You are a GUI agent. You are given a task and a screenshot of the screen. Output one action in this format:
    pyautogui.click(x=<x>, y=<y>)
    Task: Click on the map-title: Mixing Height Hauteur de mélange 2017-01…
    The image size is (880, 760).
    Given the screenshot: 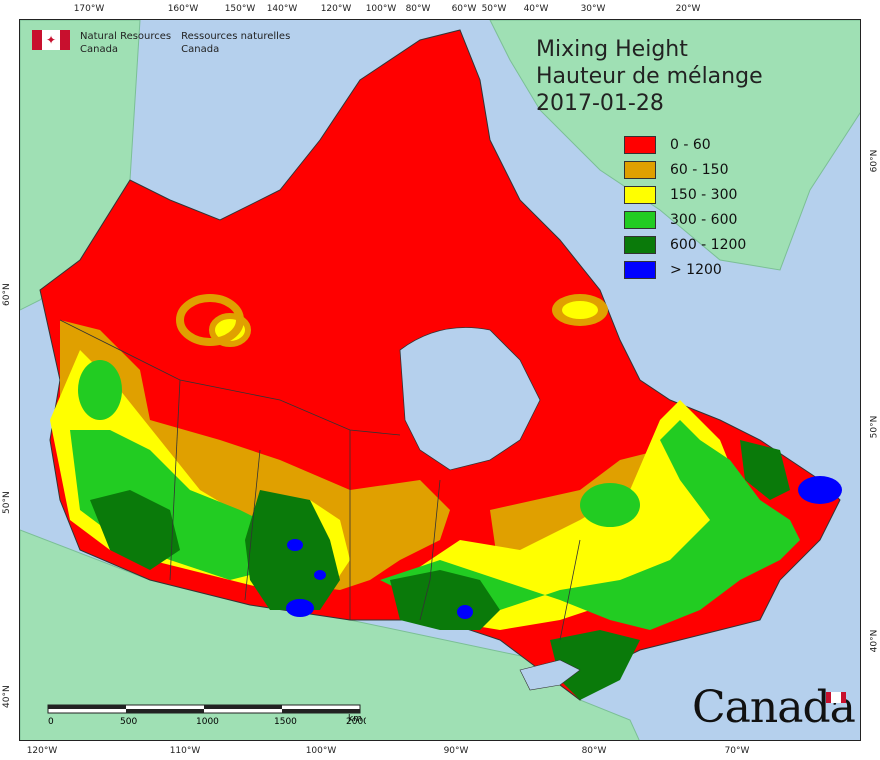 What is the action you would take?
    pyautogui.click(x=649, y=76)
    